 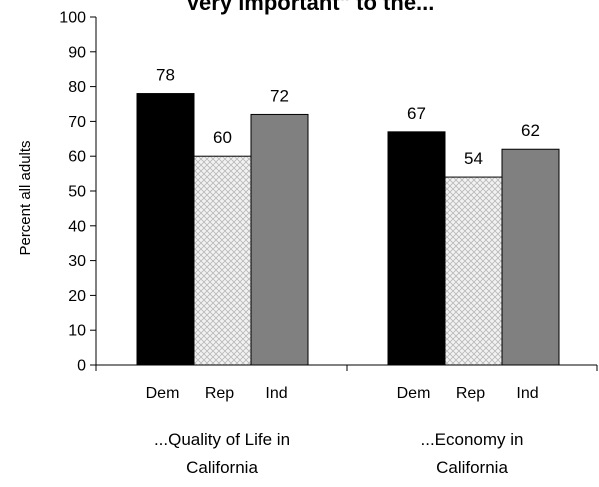 What do you see at coordinates (77, 226) in the screenshot?
I see `y-tick-label: 40` at bounding box center [77, 226].